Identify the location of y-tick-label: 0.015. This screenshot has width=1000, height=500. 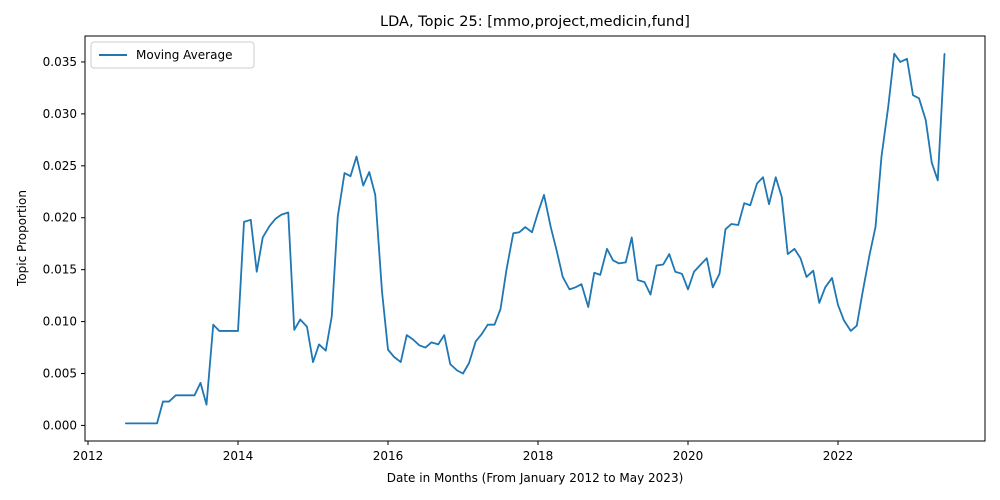
(60, 270).